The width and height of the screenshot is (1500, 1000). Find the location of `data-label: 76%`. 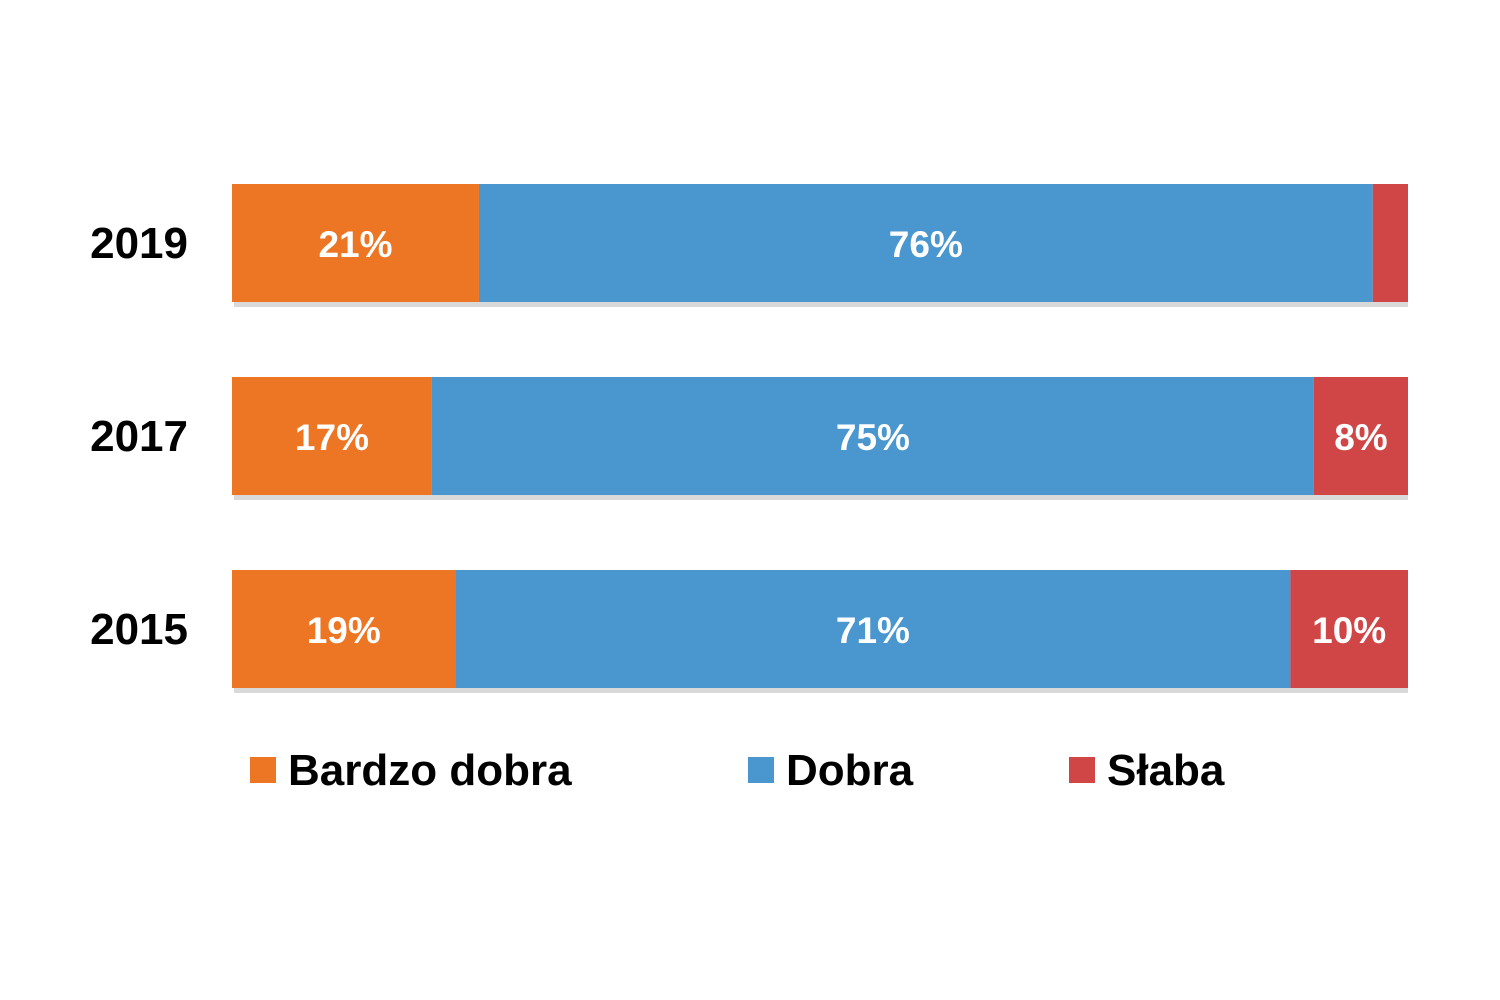

data-label: 76% is located at coordinates (926, 244).